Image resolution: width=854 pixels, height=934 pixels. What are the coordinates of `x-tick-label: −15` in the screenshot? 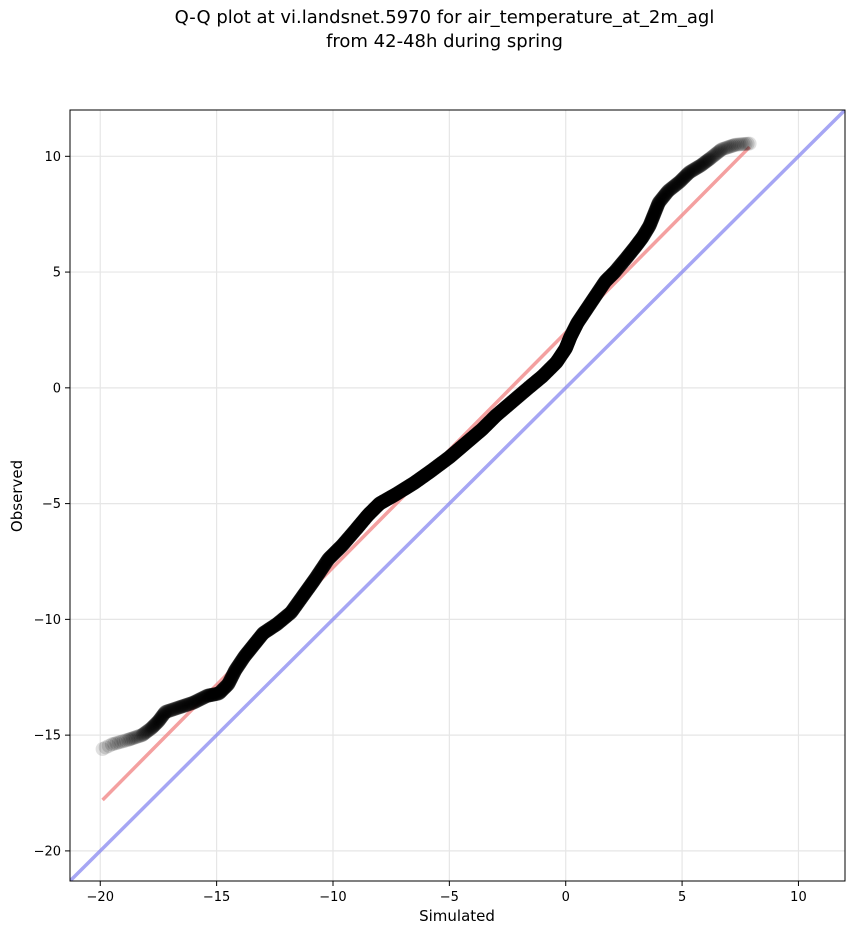 It's located at (216, 897).